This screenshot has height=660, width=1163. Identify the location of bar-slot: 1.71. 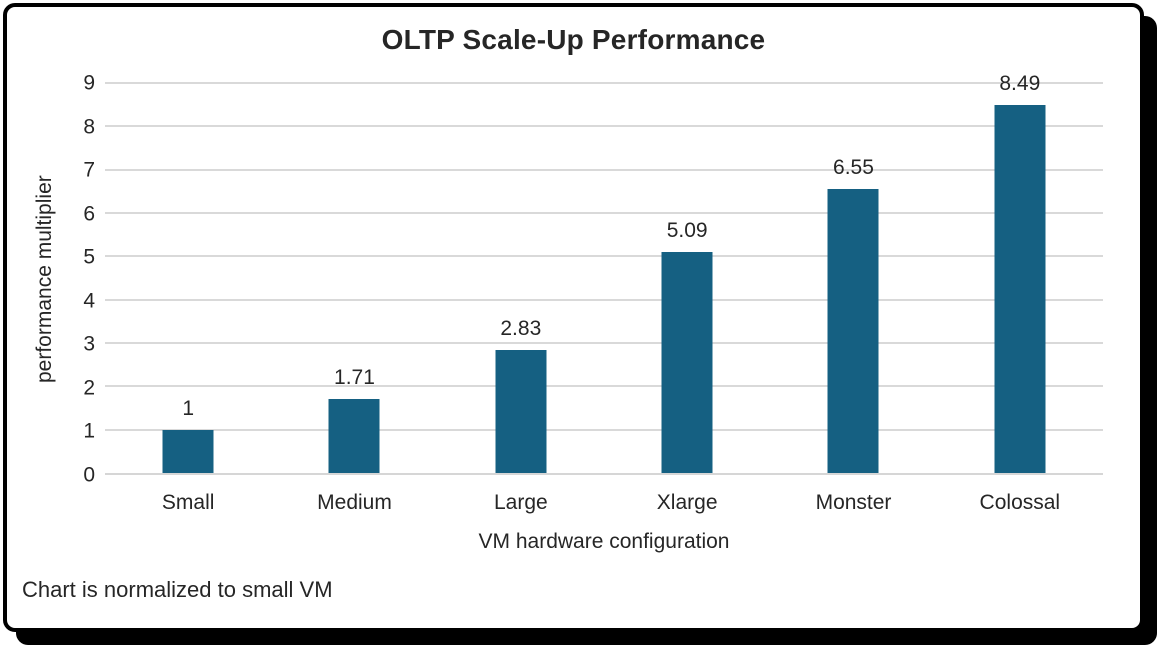
(354, 278).